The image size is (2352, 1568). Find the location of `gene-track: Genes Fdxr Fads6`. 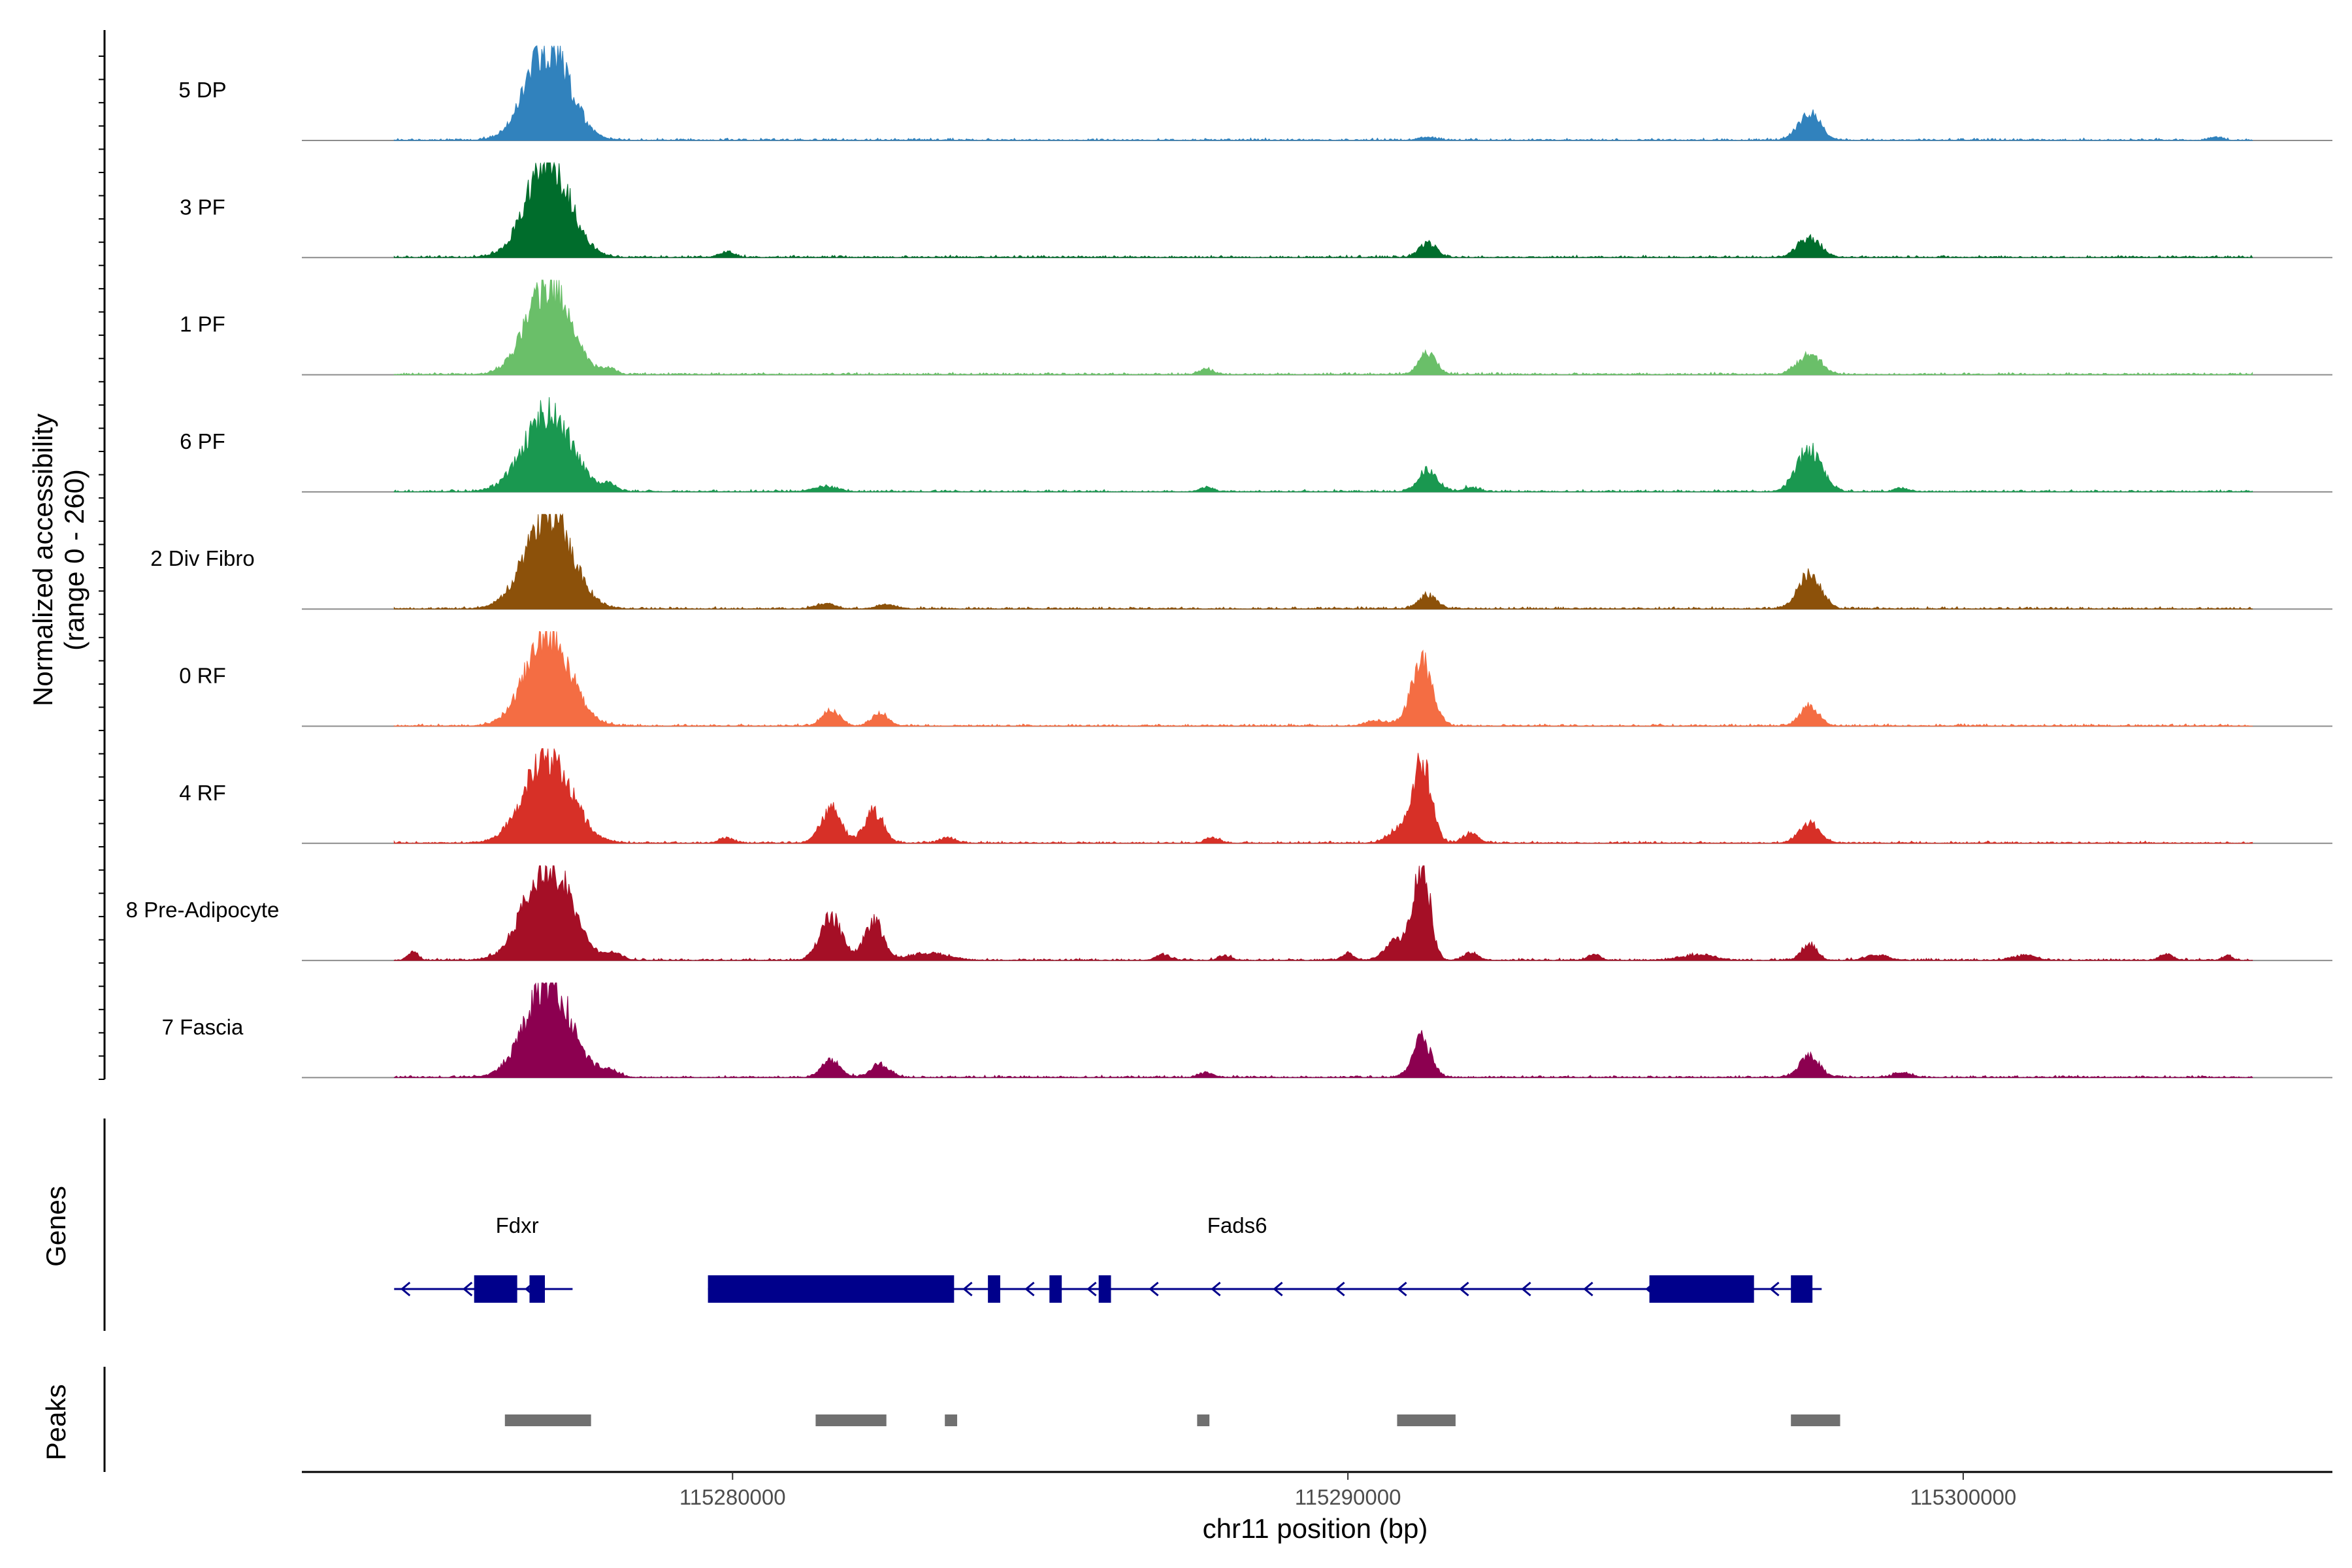

gene-track: Genes Fdxr Fads6 is located at coordinates (931, 1225).